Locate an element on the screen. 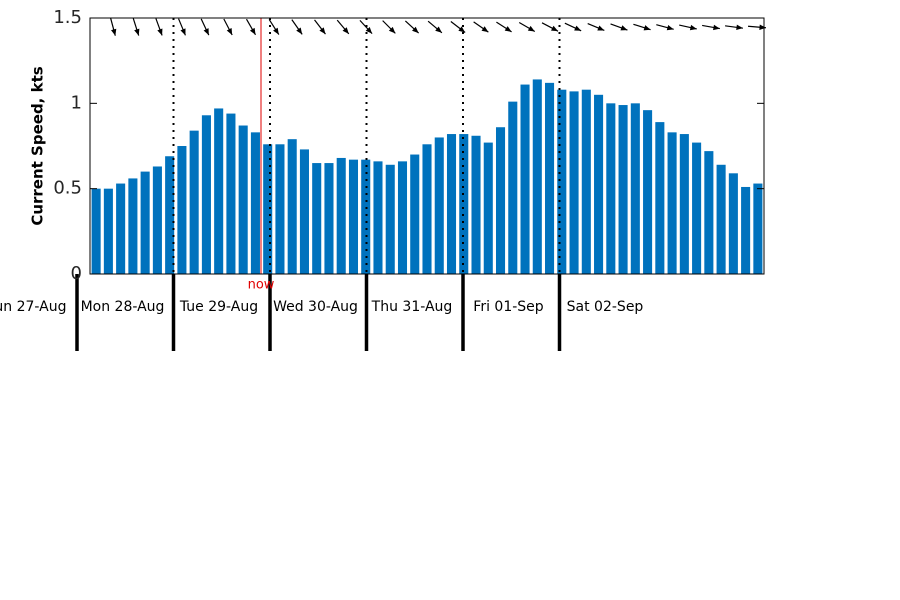  day-label: Tue 29-Aug is located at coordinates (218, 307).